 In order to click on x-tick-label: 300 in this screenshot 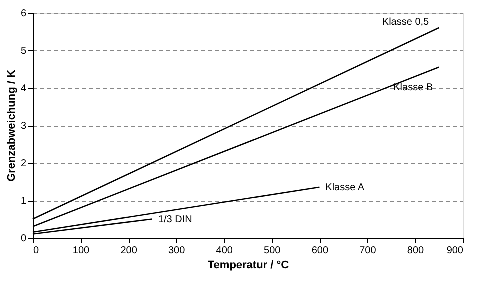, I will do `click(177, 251)`.